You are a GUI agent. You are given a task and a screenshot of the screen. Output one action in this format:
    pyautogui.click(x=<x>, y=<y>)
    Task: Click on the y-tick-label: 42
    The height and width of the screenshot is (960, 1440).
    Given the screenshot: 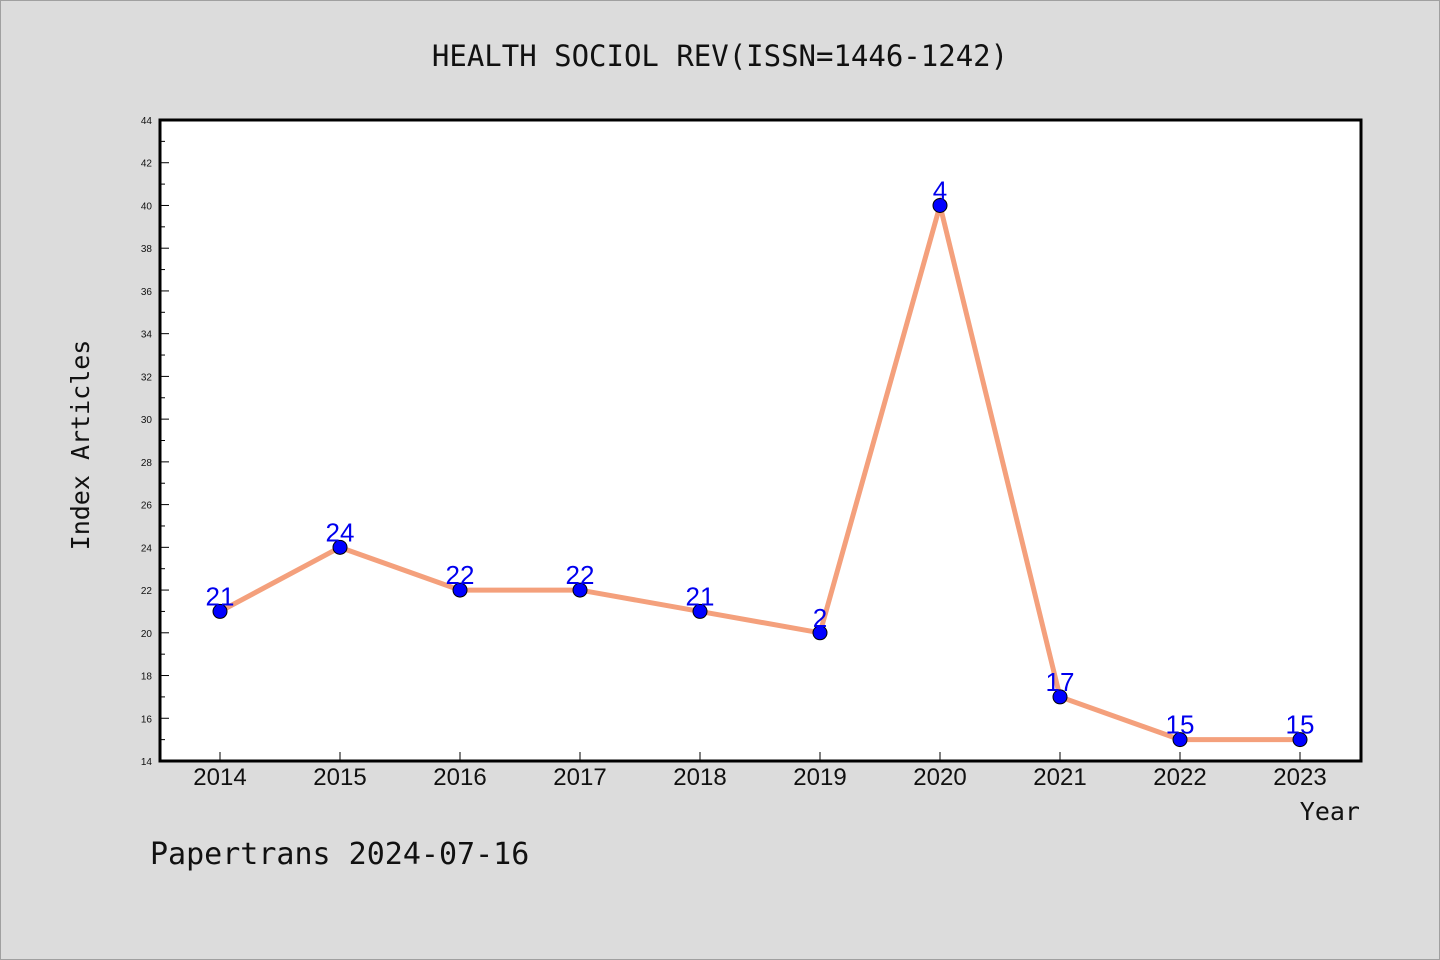 What is the action you would take?
    pyautogui.click(x=147, y=164)
    